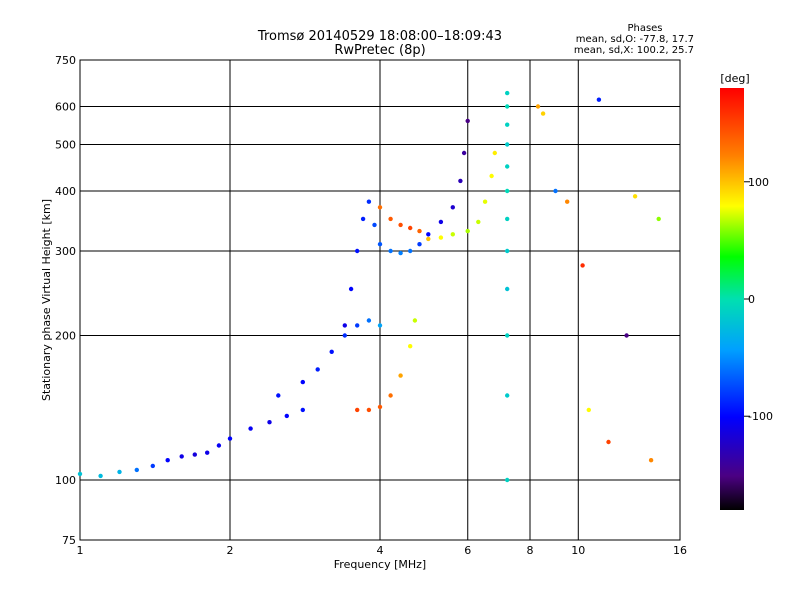  What do you see at coordinates (578, 550) in the screenshot?
I see `x-tick-label: 10` at bounding box center [578, 550].